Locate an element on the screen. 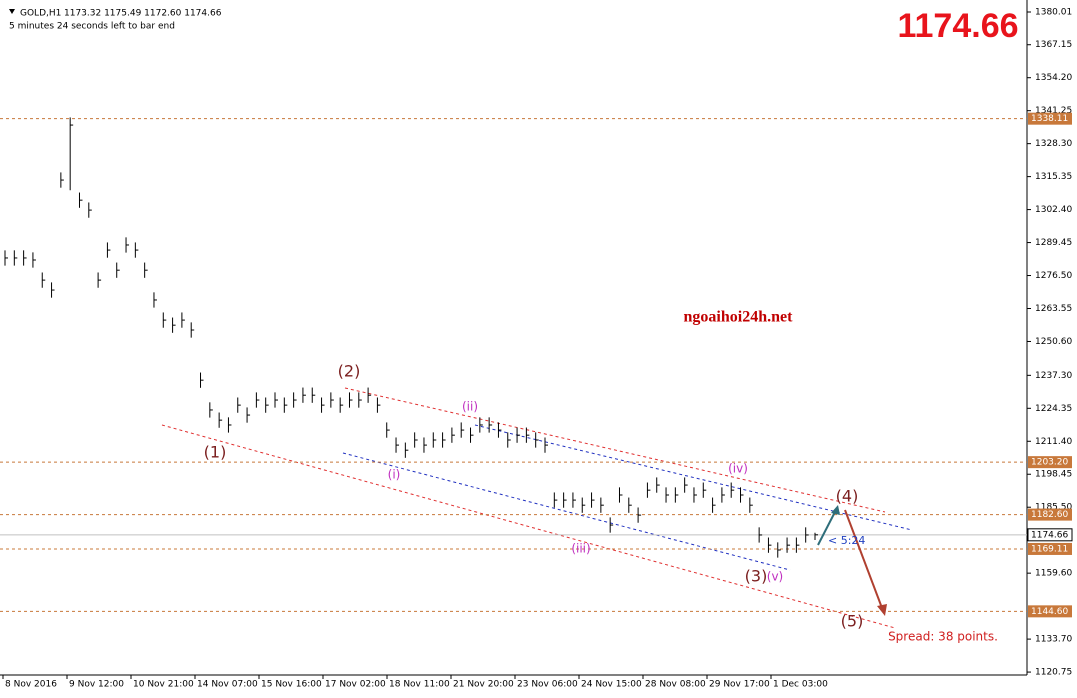 This screenshot has width=1077, height=698. x-tick-label: 17 Nov 02:00 is located at coordinates (355, 685).